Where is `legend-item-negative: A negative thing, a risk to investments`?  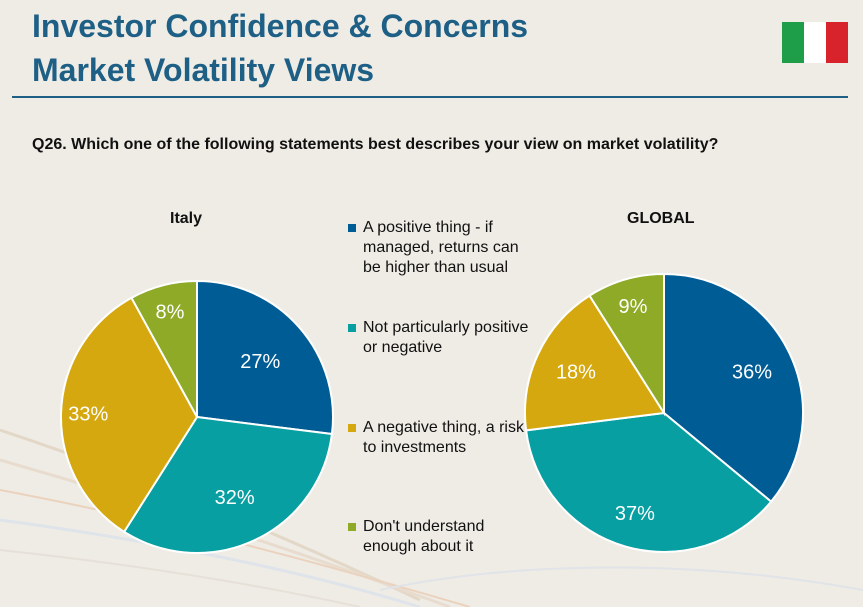
legend-item-negative: A negative thing, a risk to investments is located at coordinates (443, 438).